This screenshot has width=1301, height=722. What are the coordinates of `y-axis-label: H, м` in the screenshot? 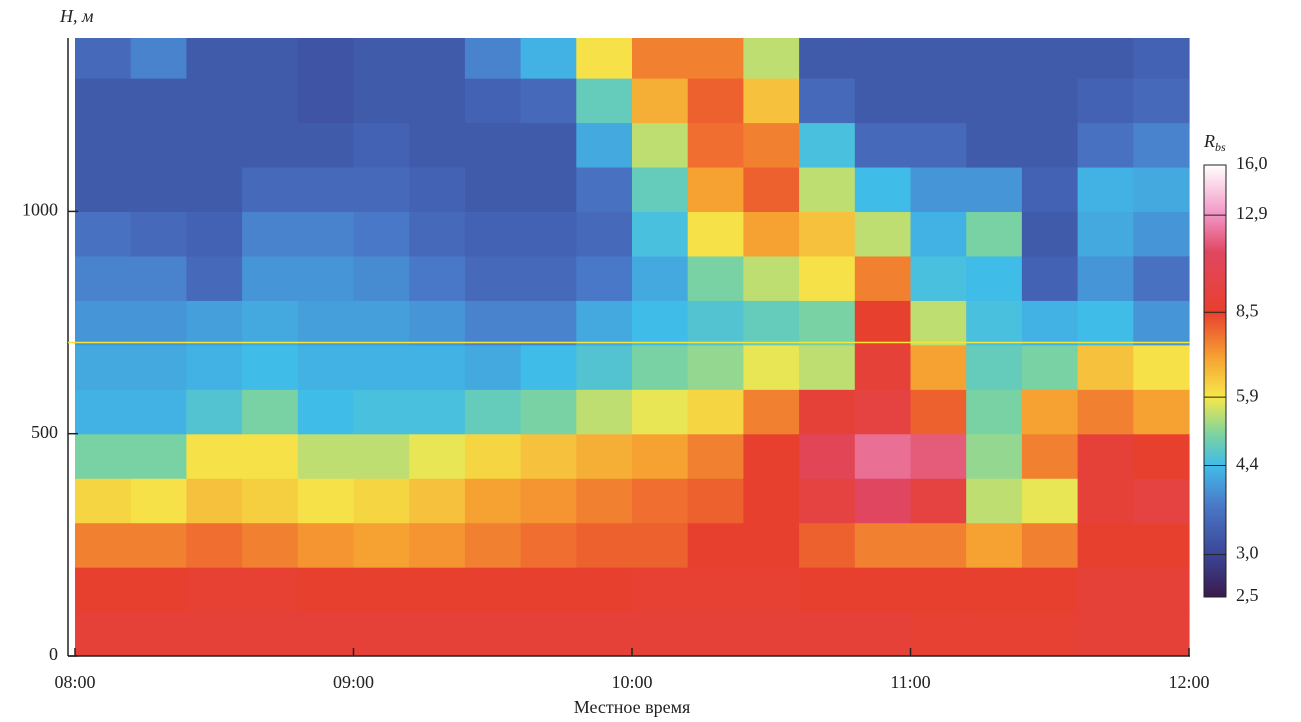 It's located at (76, 16).